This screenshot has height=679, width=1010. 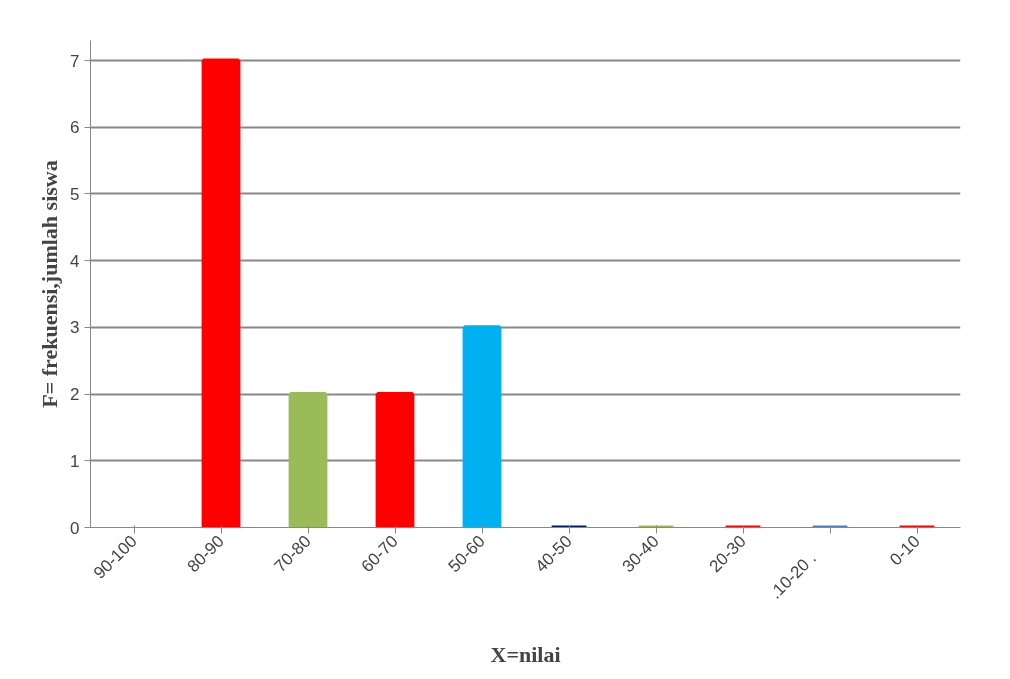 What do you see at coordinates (75, 328) in the screenshot?
I see `y-tick-label: 3` at bounding box center [75, 328].